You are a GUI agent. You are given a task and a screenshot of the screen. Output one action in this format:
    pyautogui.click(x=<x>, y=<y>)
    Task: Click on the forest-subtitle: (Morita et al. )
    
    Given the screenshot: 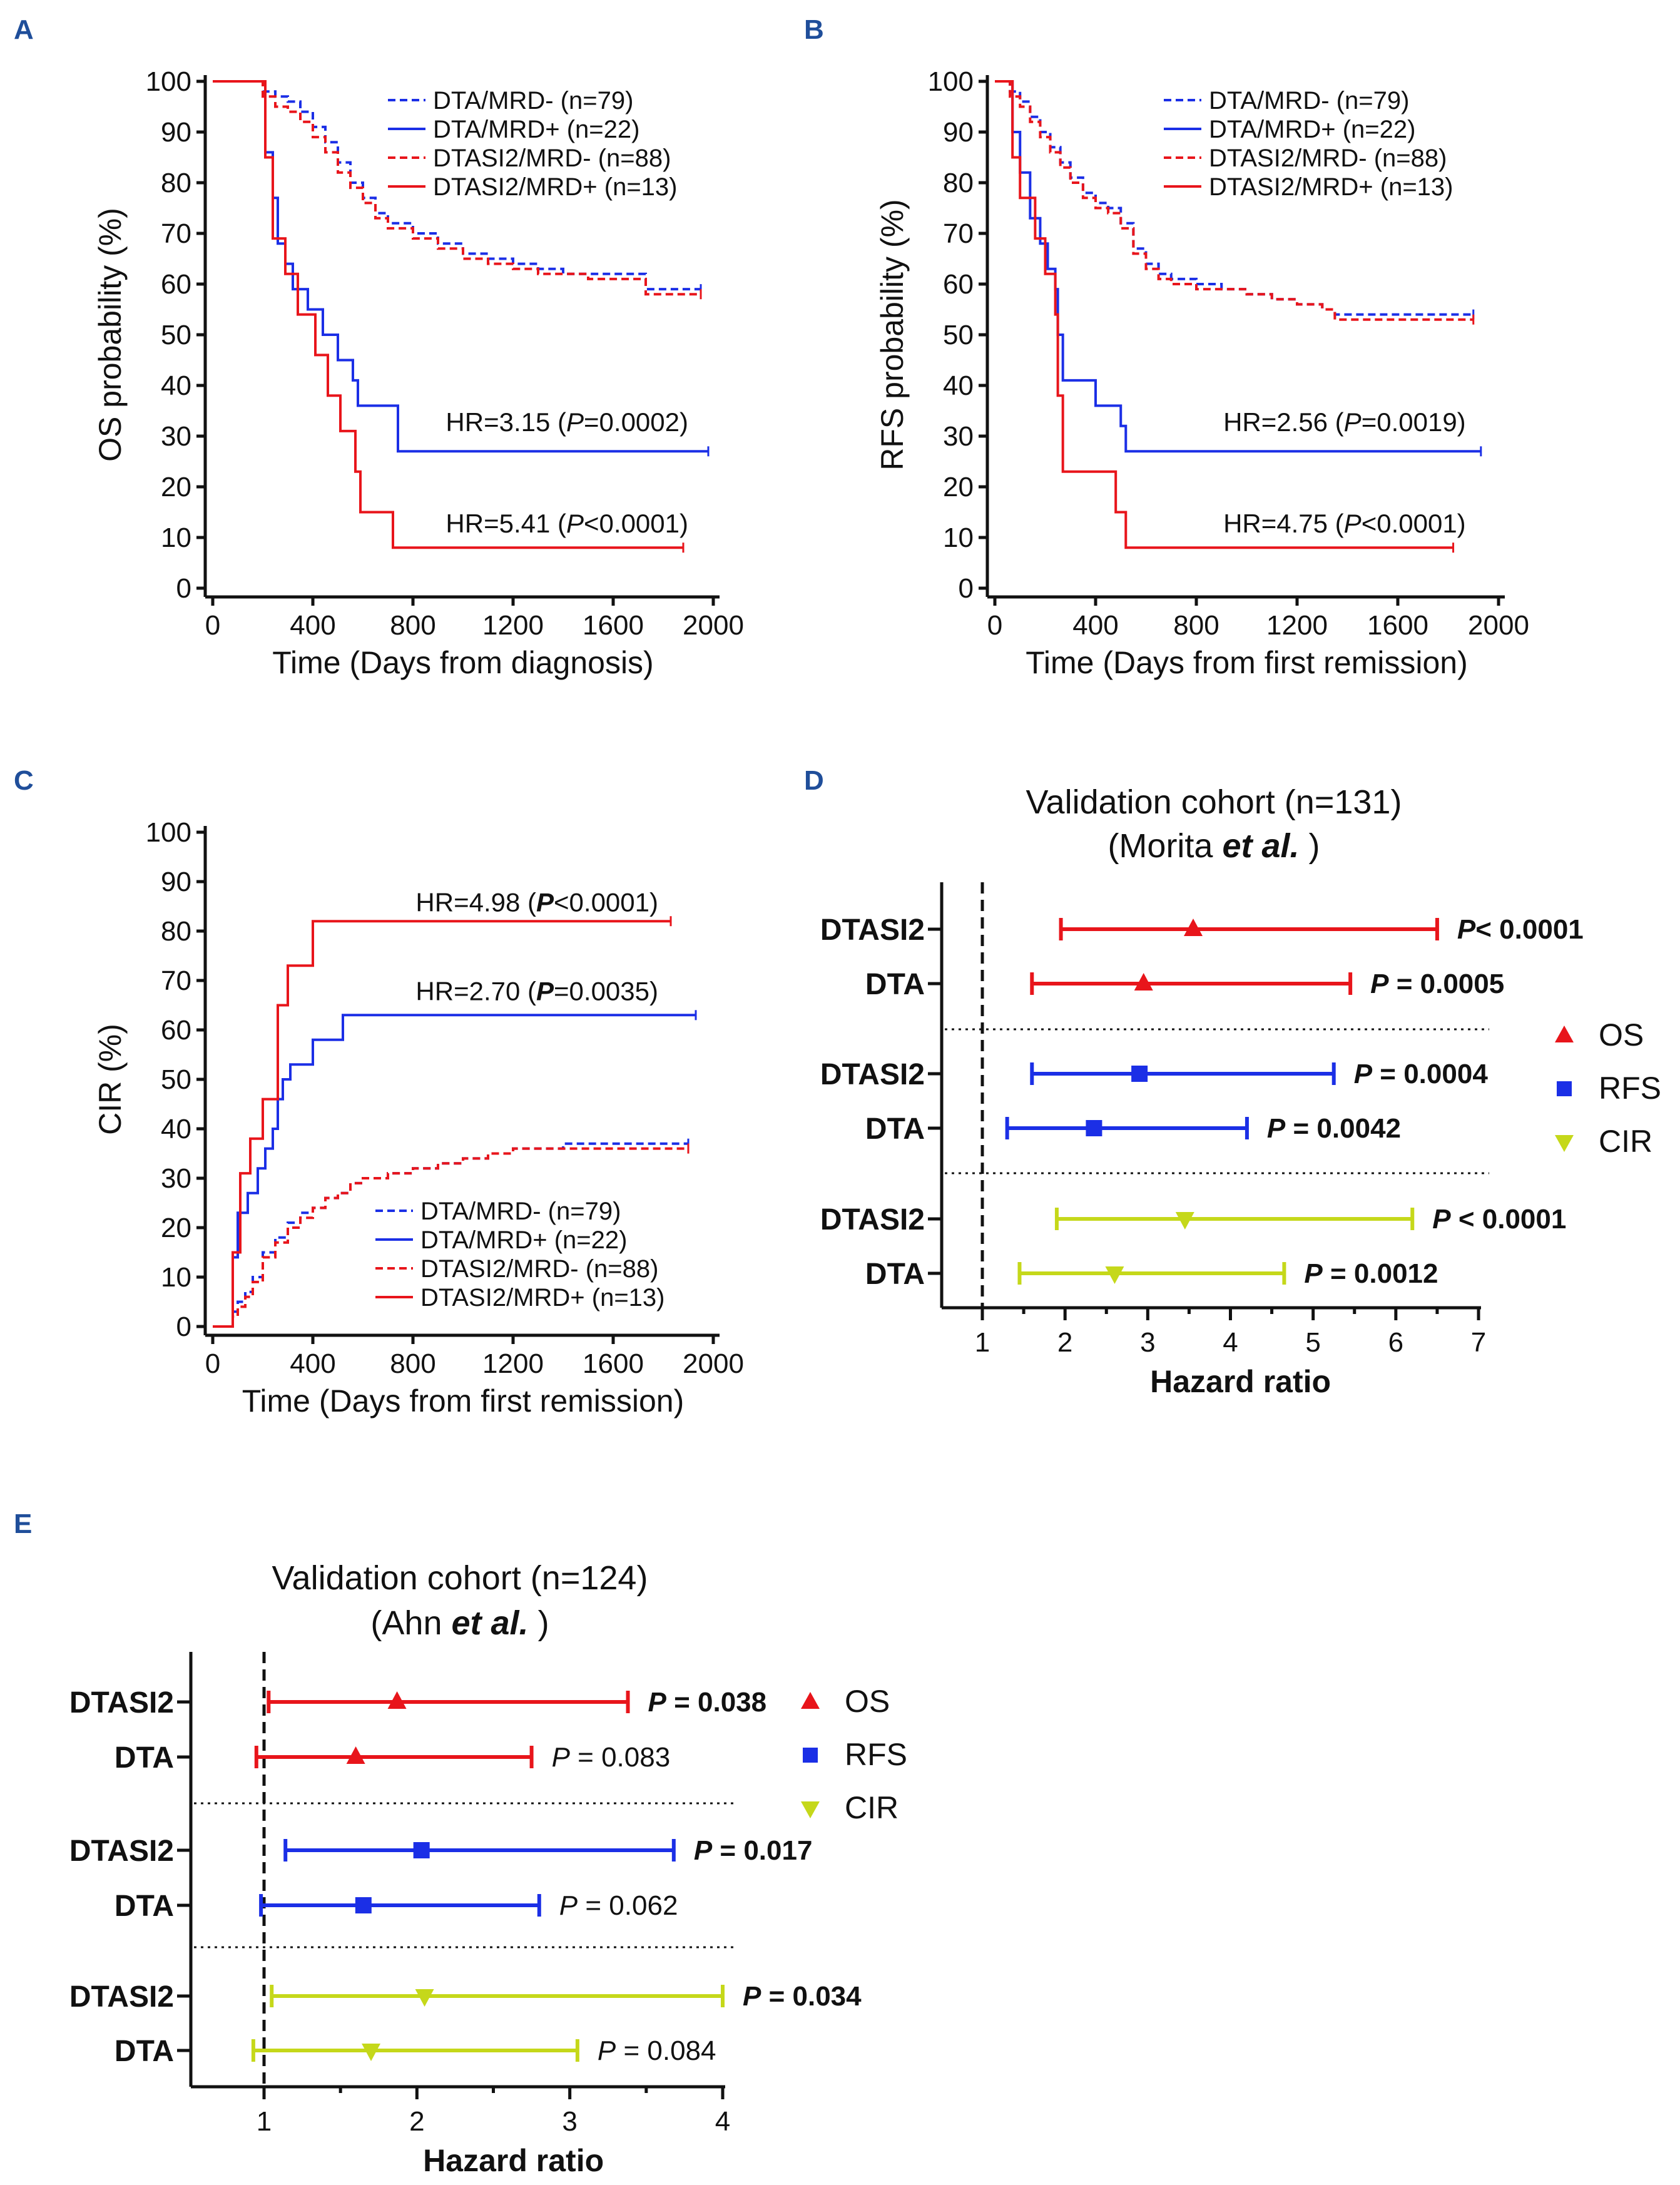 What is the action you would take?
    pyautogui.click(x=1213, y=846)
    